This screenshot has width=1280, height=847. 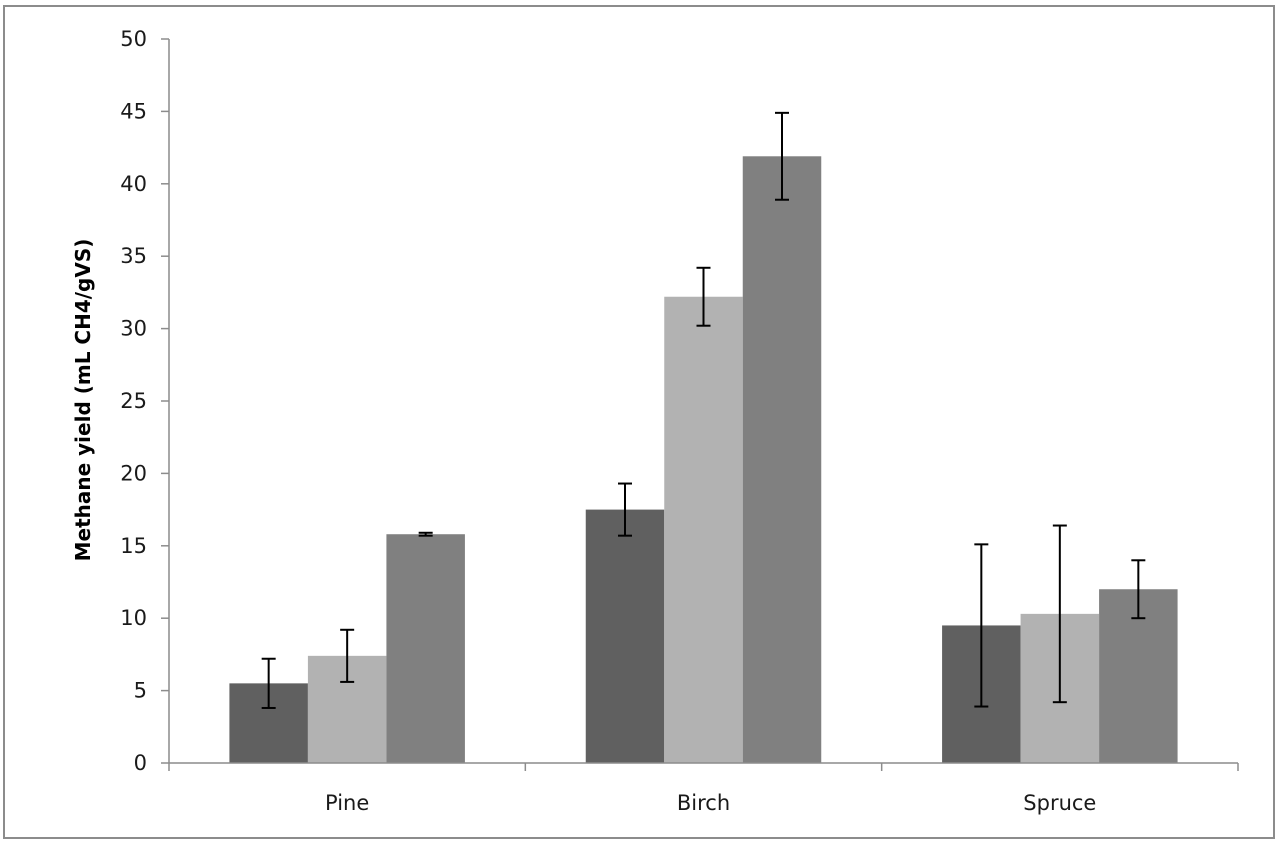 I want to click on y-tick-label: 50, so click(x=133, y=39).